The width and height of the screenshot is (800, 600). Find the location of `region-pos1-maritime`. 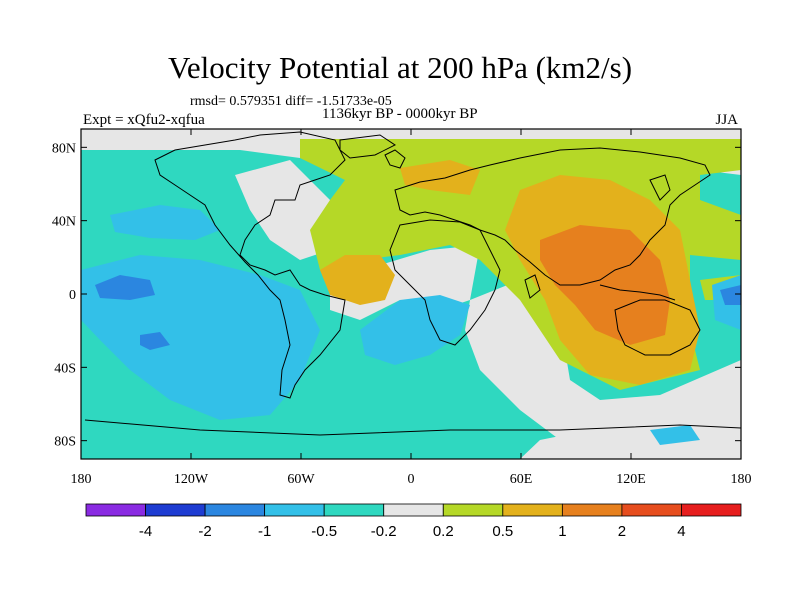

region-pos1-maritime is located at coordinates (605, 285).